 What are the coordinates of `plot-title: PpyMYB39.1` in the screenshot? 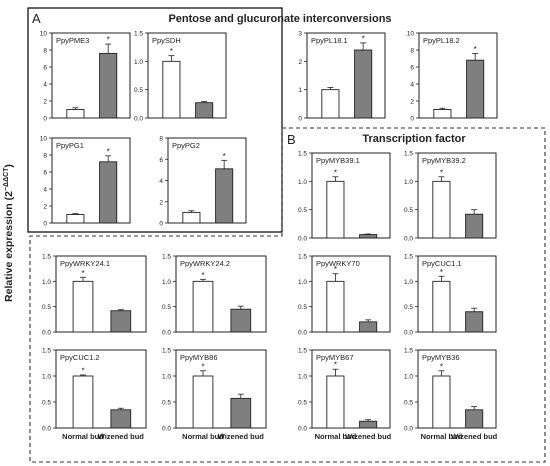 It's located at (338, 160).